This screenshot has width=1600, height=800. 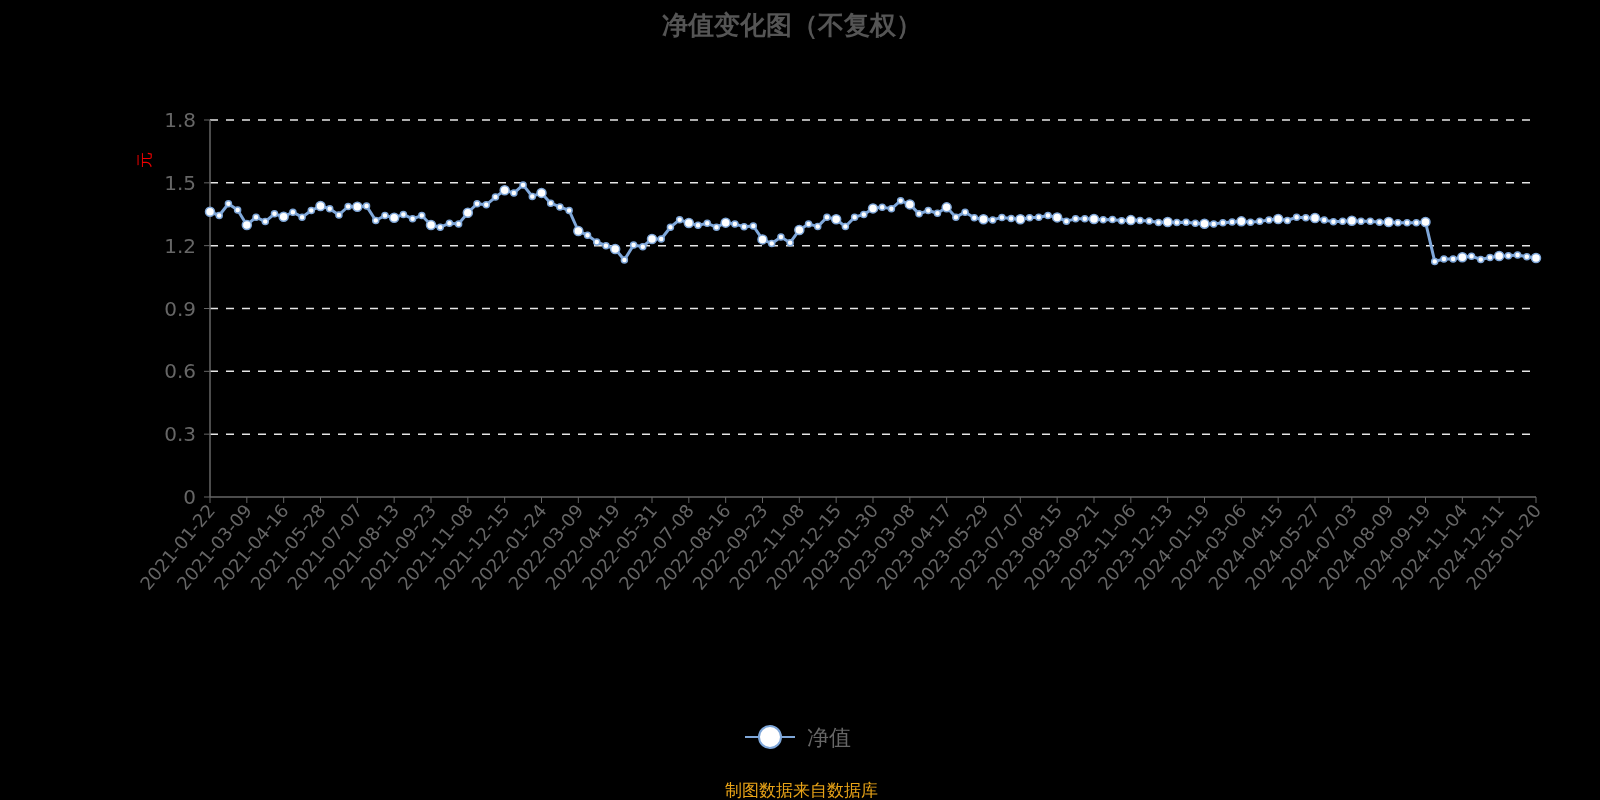 I want to click on y-tick-label: 1.8, so click(x=180, y=120).